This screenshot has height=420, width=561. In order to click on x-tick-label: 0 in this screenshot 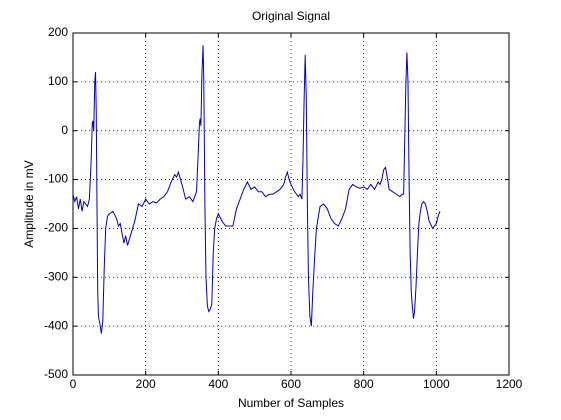, I will do `click(73, 384)`.